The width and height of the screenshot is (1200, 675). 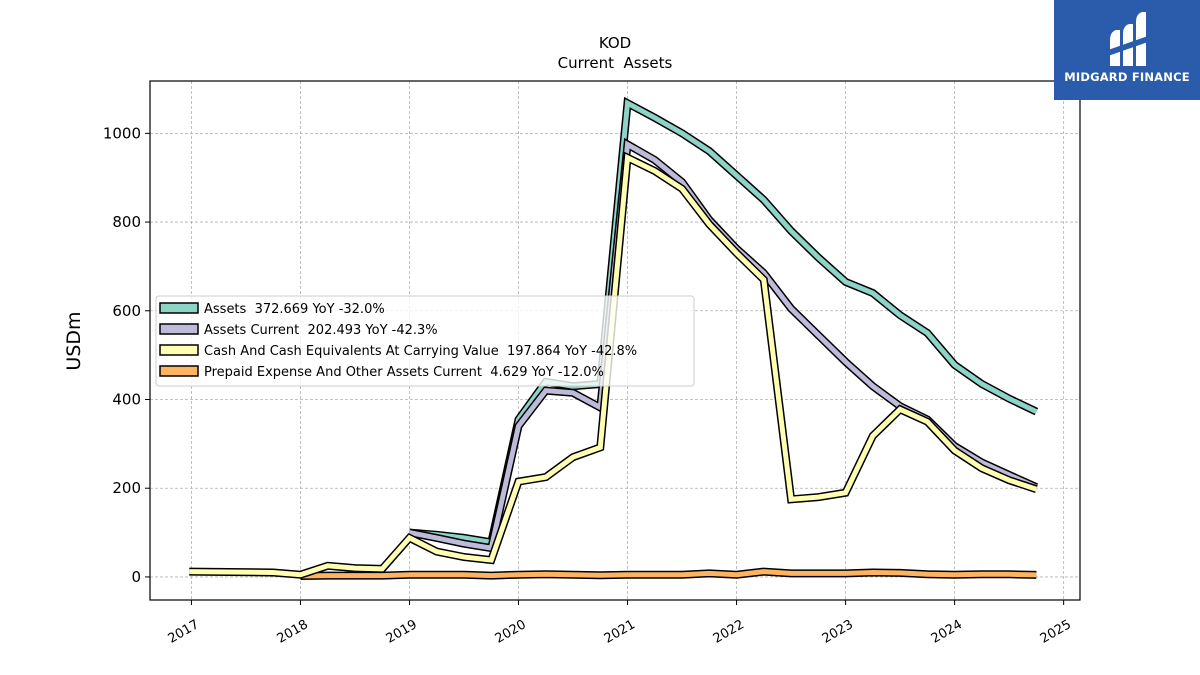 I want to click on brand-name: MIDGARD FINANCE, so click(x=1127, y=77).